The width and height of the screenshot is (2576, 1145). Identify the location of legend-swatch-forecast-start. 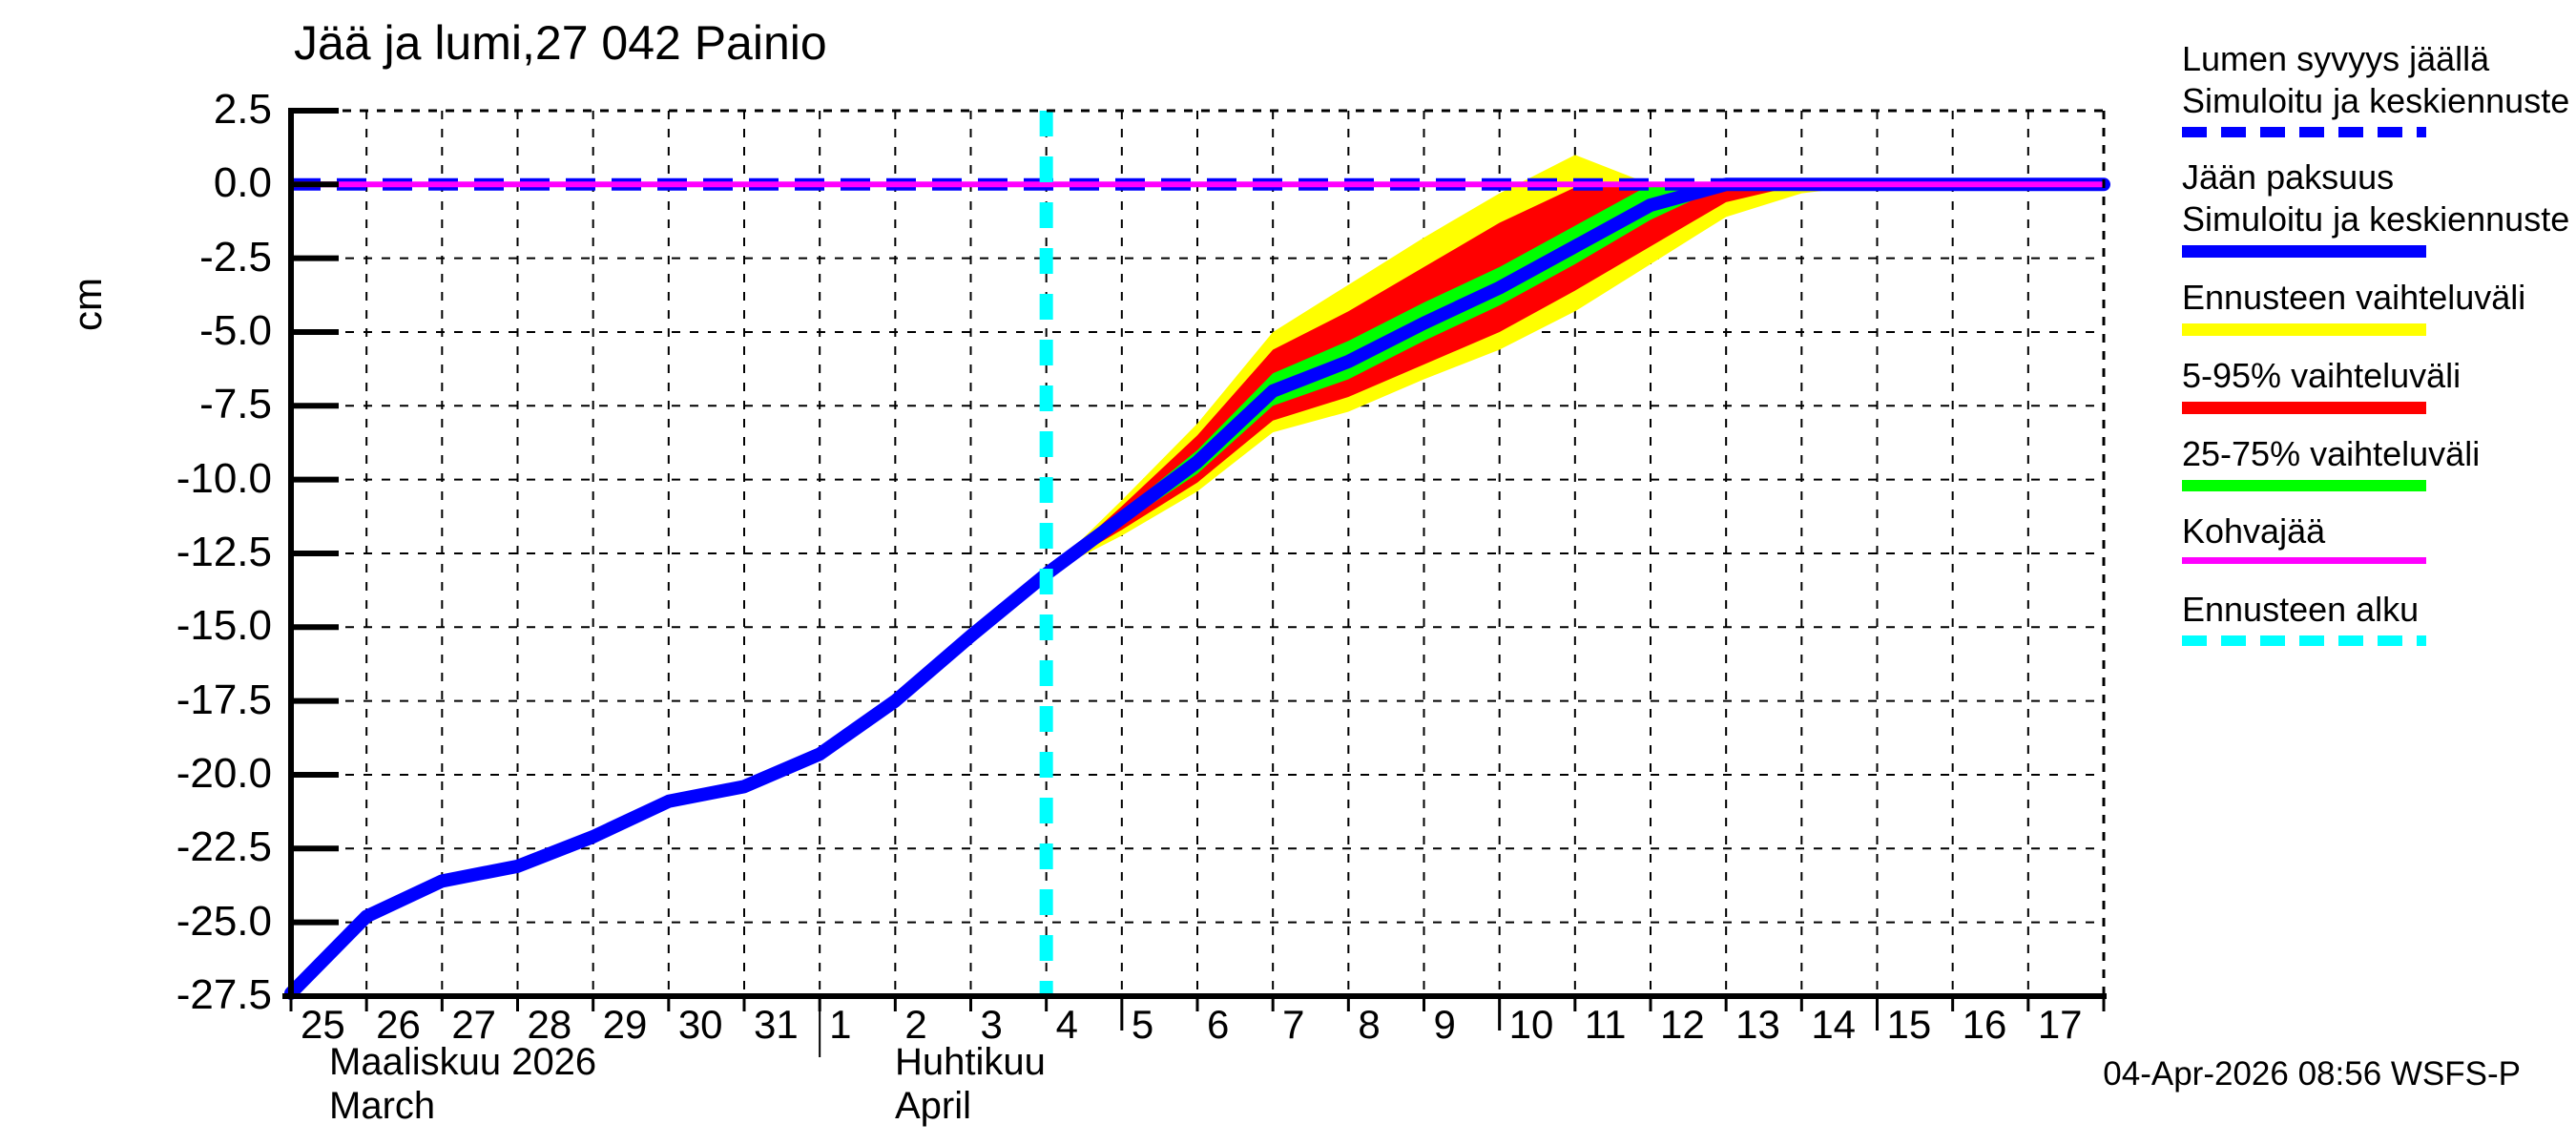
(2304, 640).